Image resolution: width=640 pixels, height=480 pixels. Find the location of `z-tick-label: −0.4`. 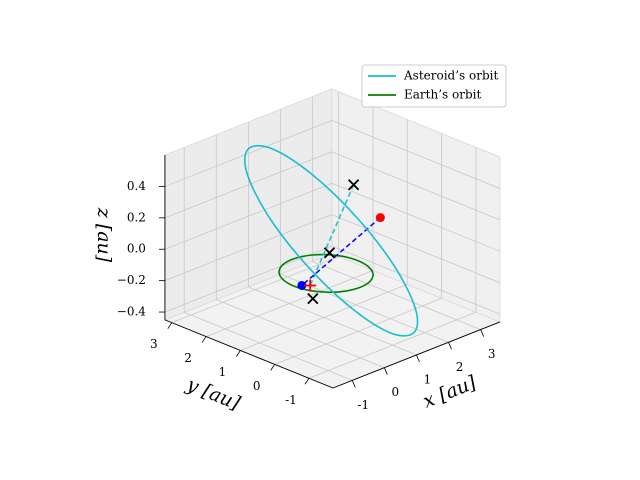

z-tick-label: −0.4 is located at coordinates (132, 312).